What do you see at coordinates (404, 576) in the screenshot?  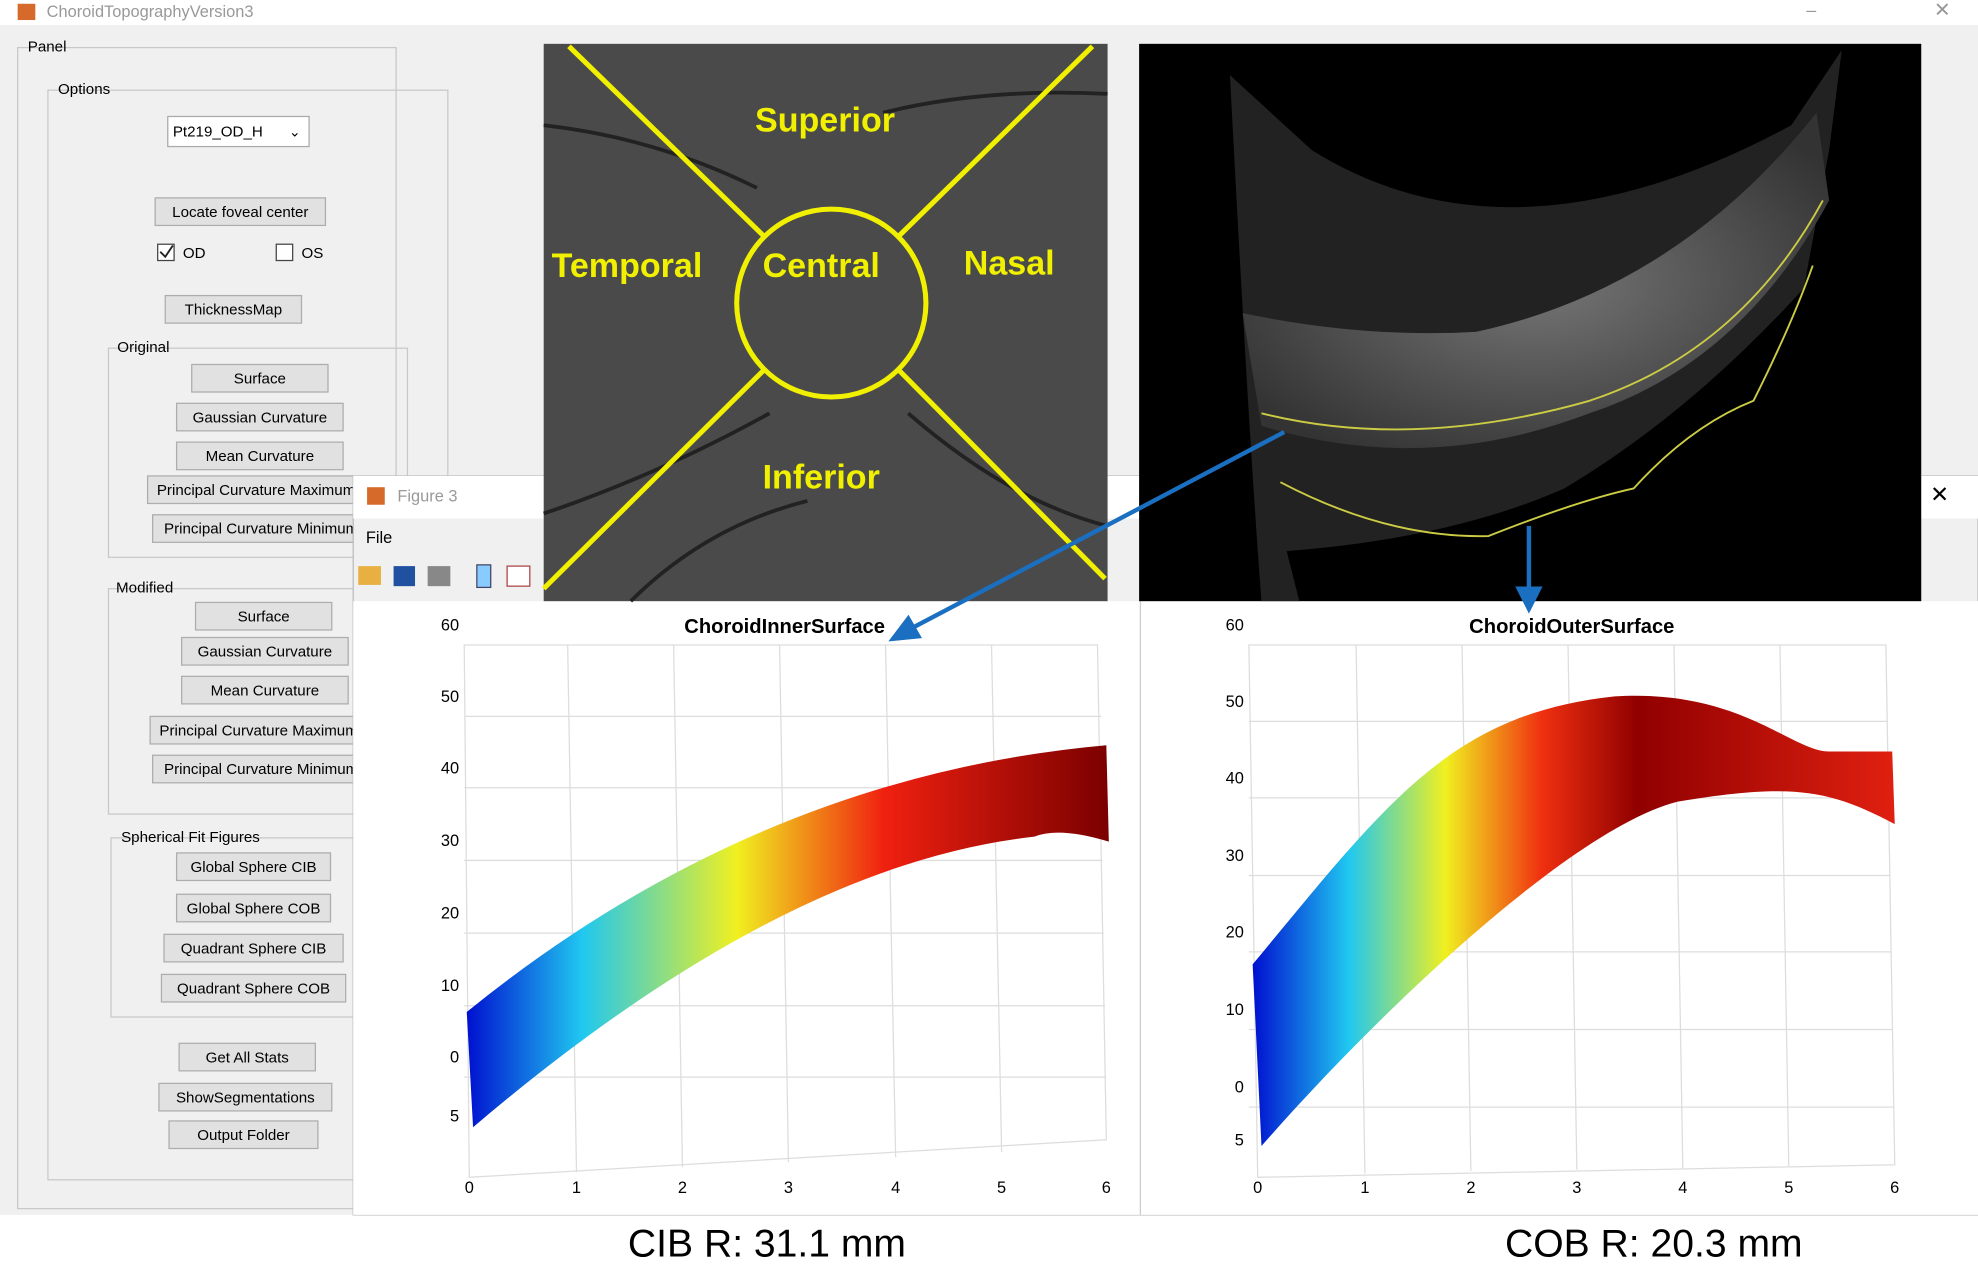 I see `tool-save` at bounding box center [404, 576].